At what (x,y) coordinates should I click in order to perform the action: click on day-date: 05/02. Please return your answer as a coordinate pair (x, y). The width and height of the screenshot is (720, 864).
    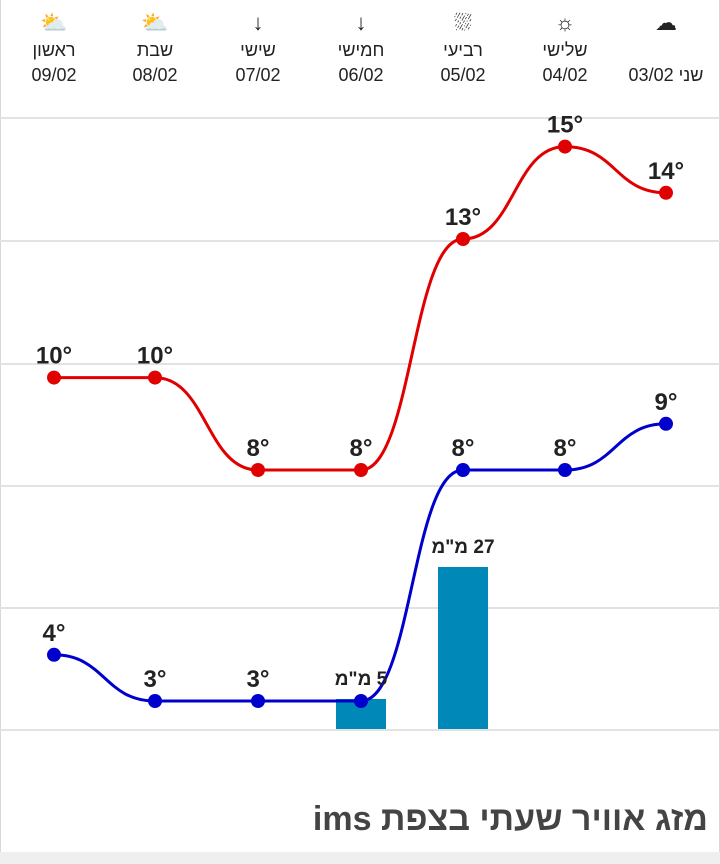
    Looking at the image, I should click on (463, 75).